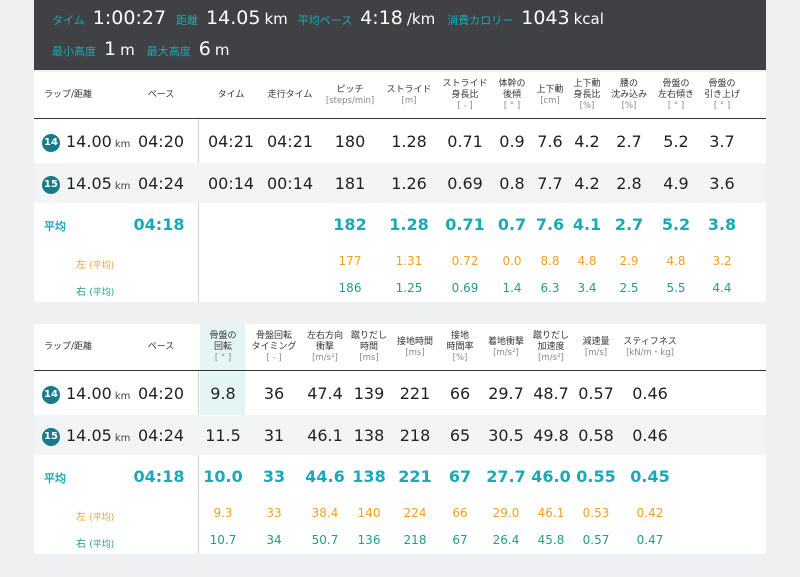  I want to click on min-altitude-label: 最小高度, so click(74, 51).